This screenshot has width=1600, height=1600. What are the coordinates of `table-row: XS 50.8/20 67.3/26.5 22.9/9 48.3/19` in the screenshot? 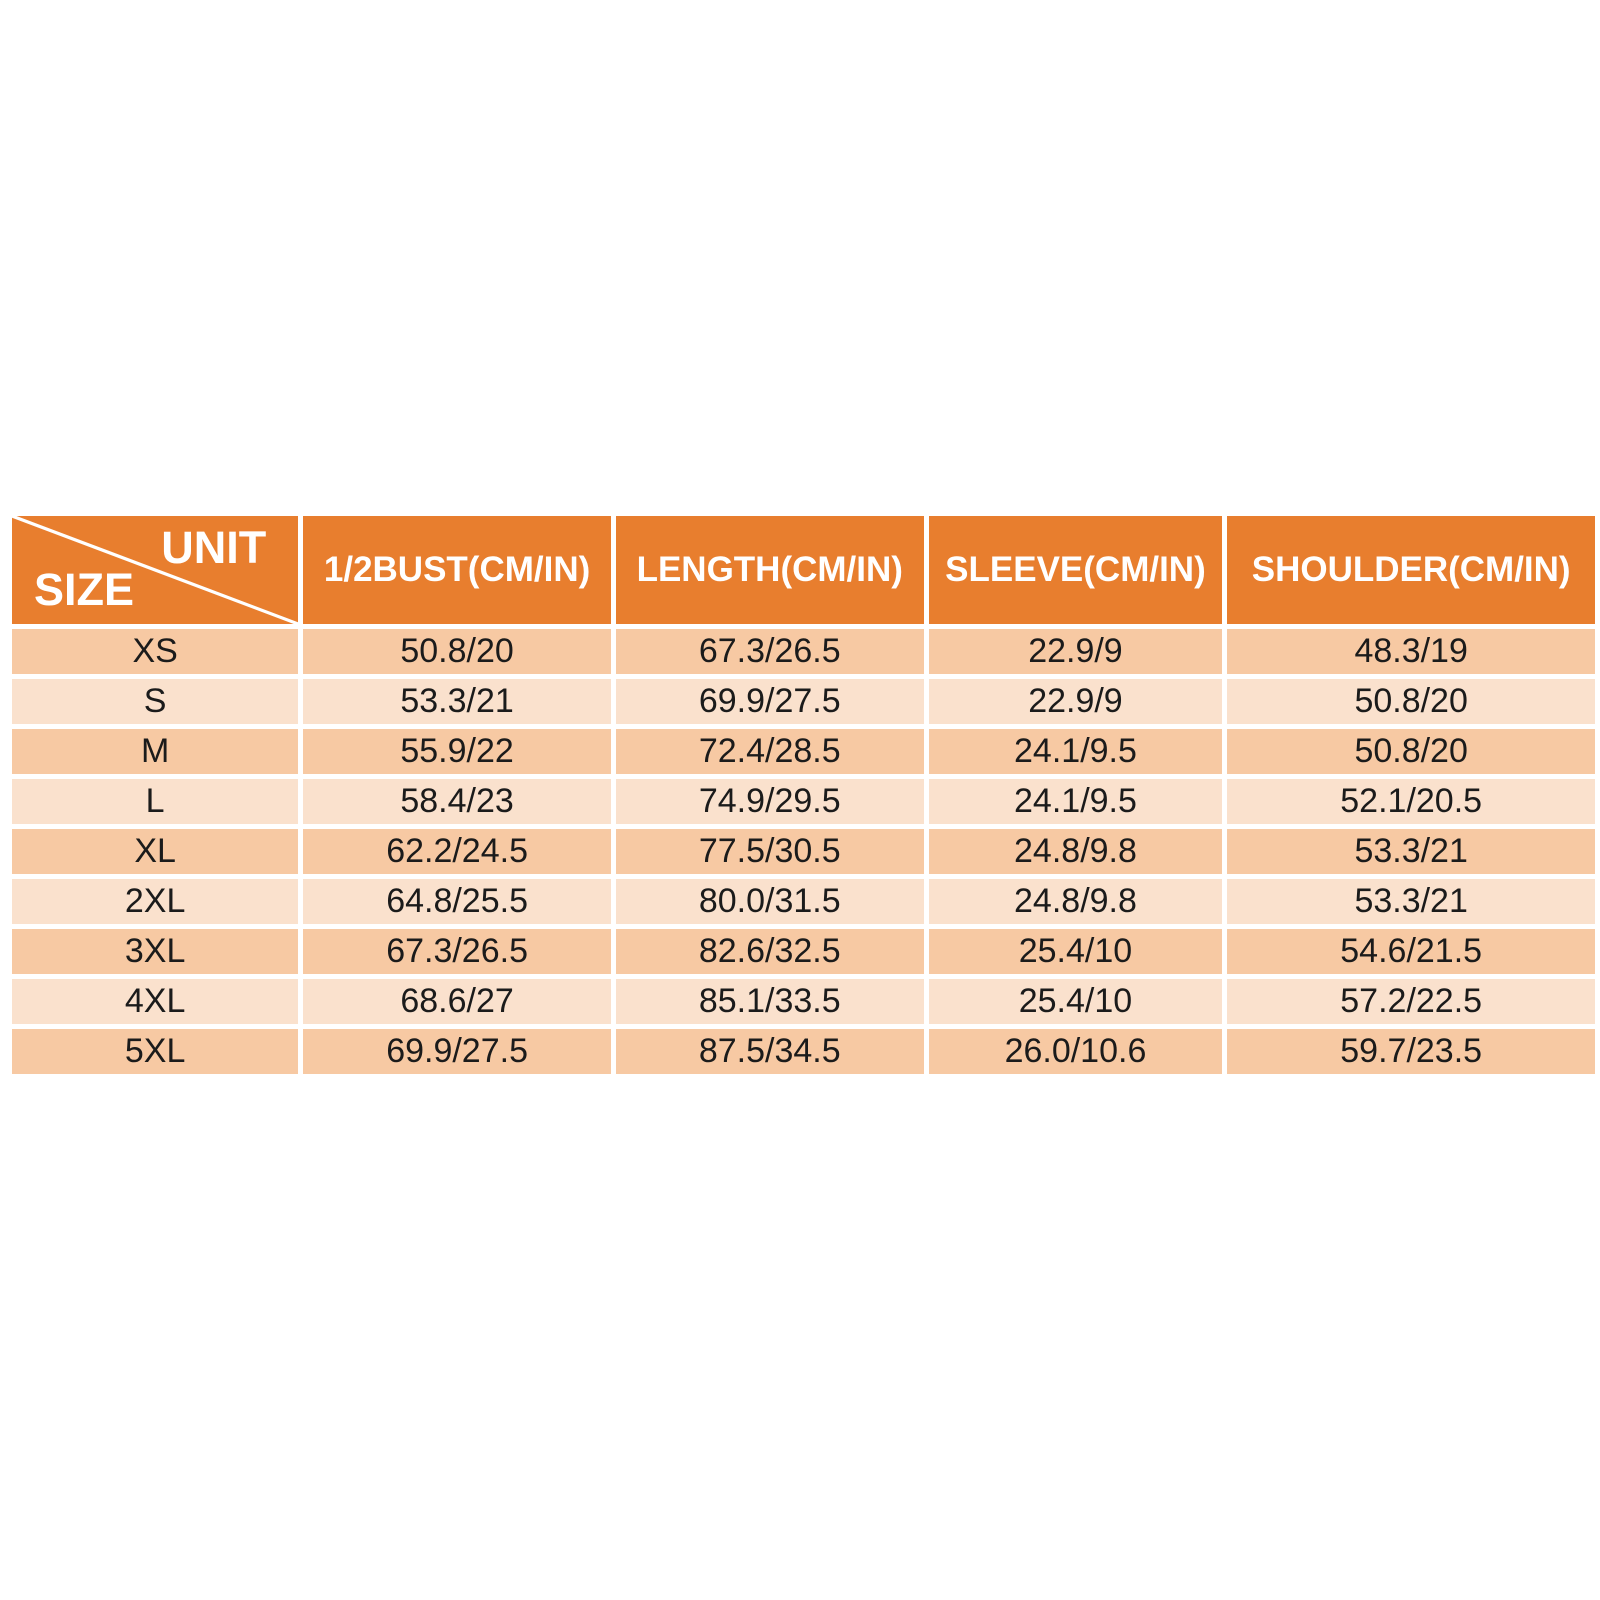 It's located at (803, 651).